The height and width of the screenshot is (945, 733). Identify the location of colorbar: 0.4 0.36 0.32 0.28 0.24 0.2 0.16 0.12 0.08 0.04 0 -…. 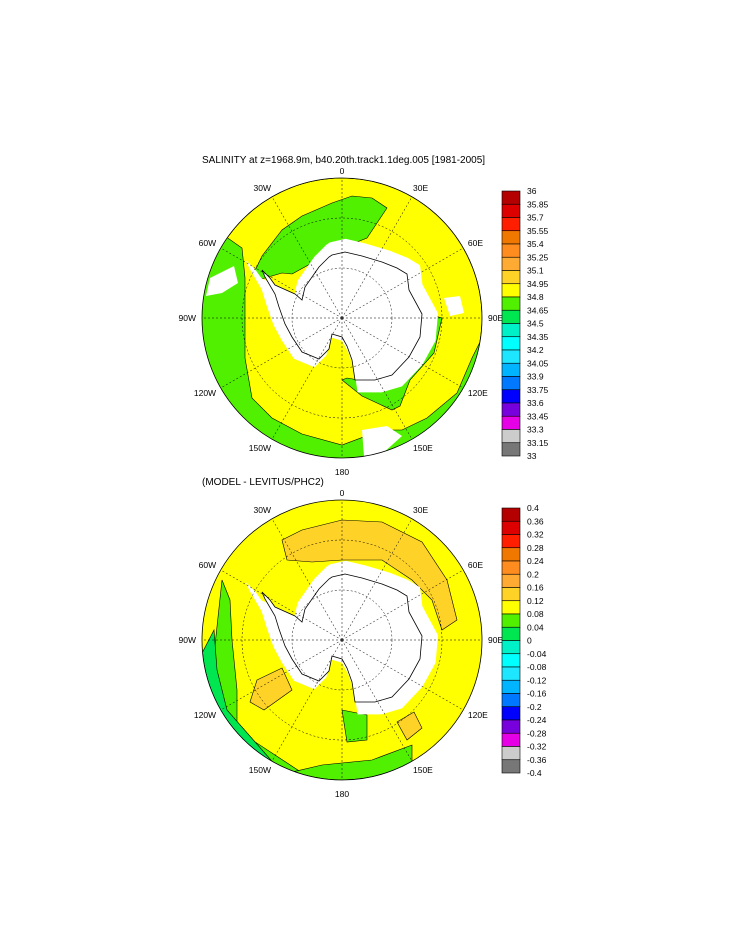
(524, 640).